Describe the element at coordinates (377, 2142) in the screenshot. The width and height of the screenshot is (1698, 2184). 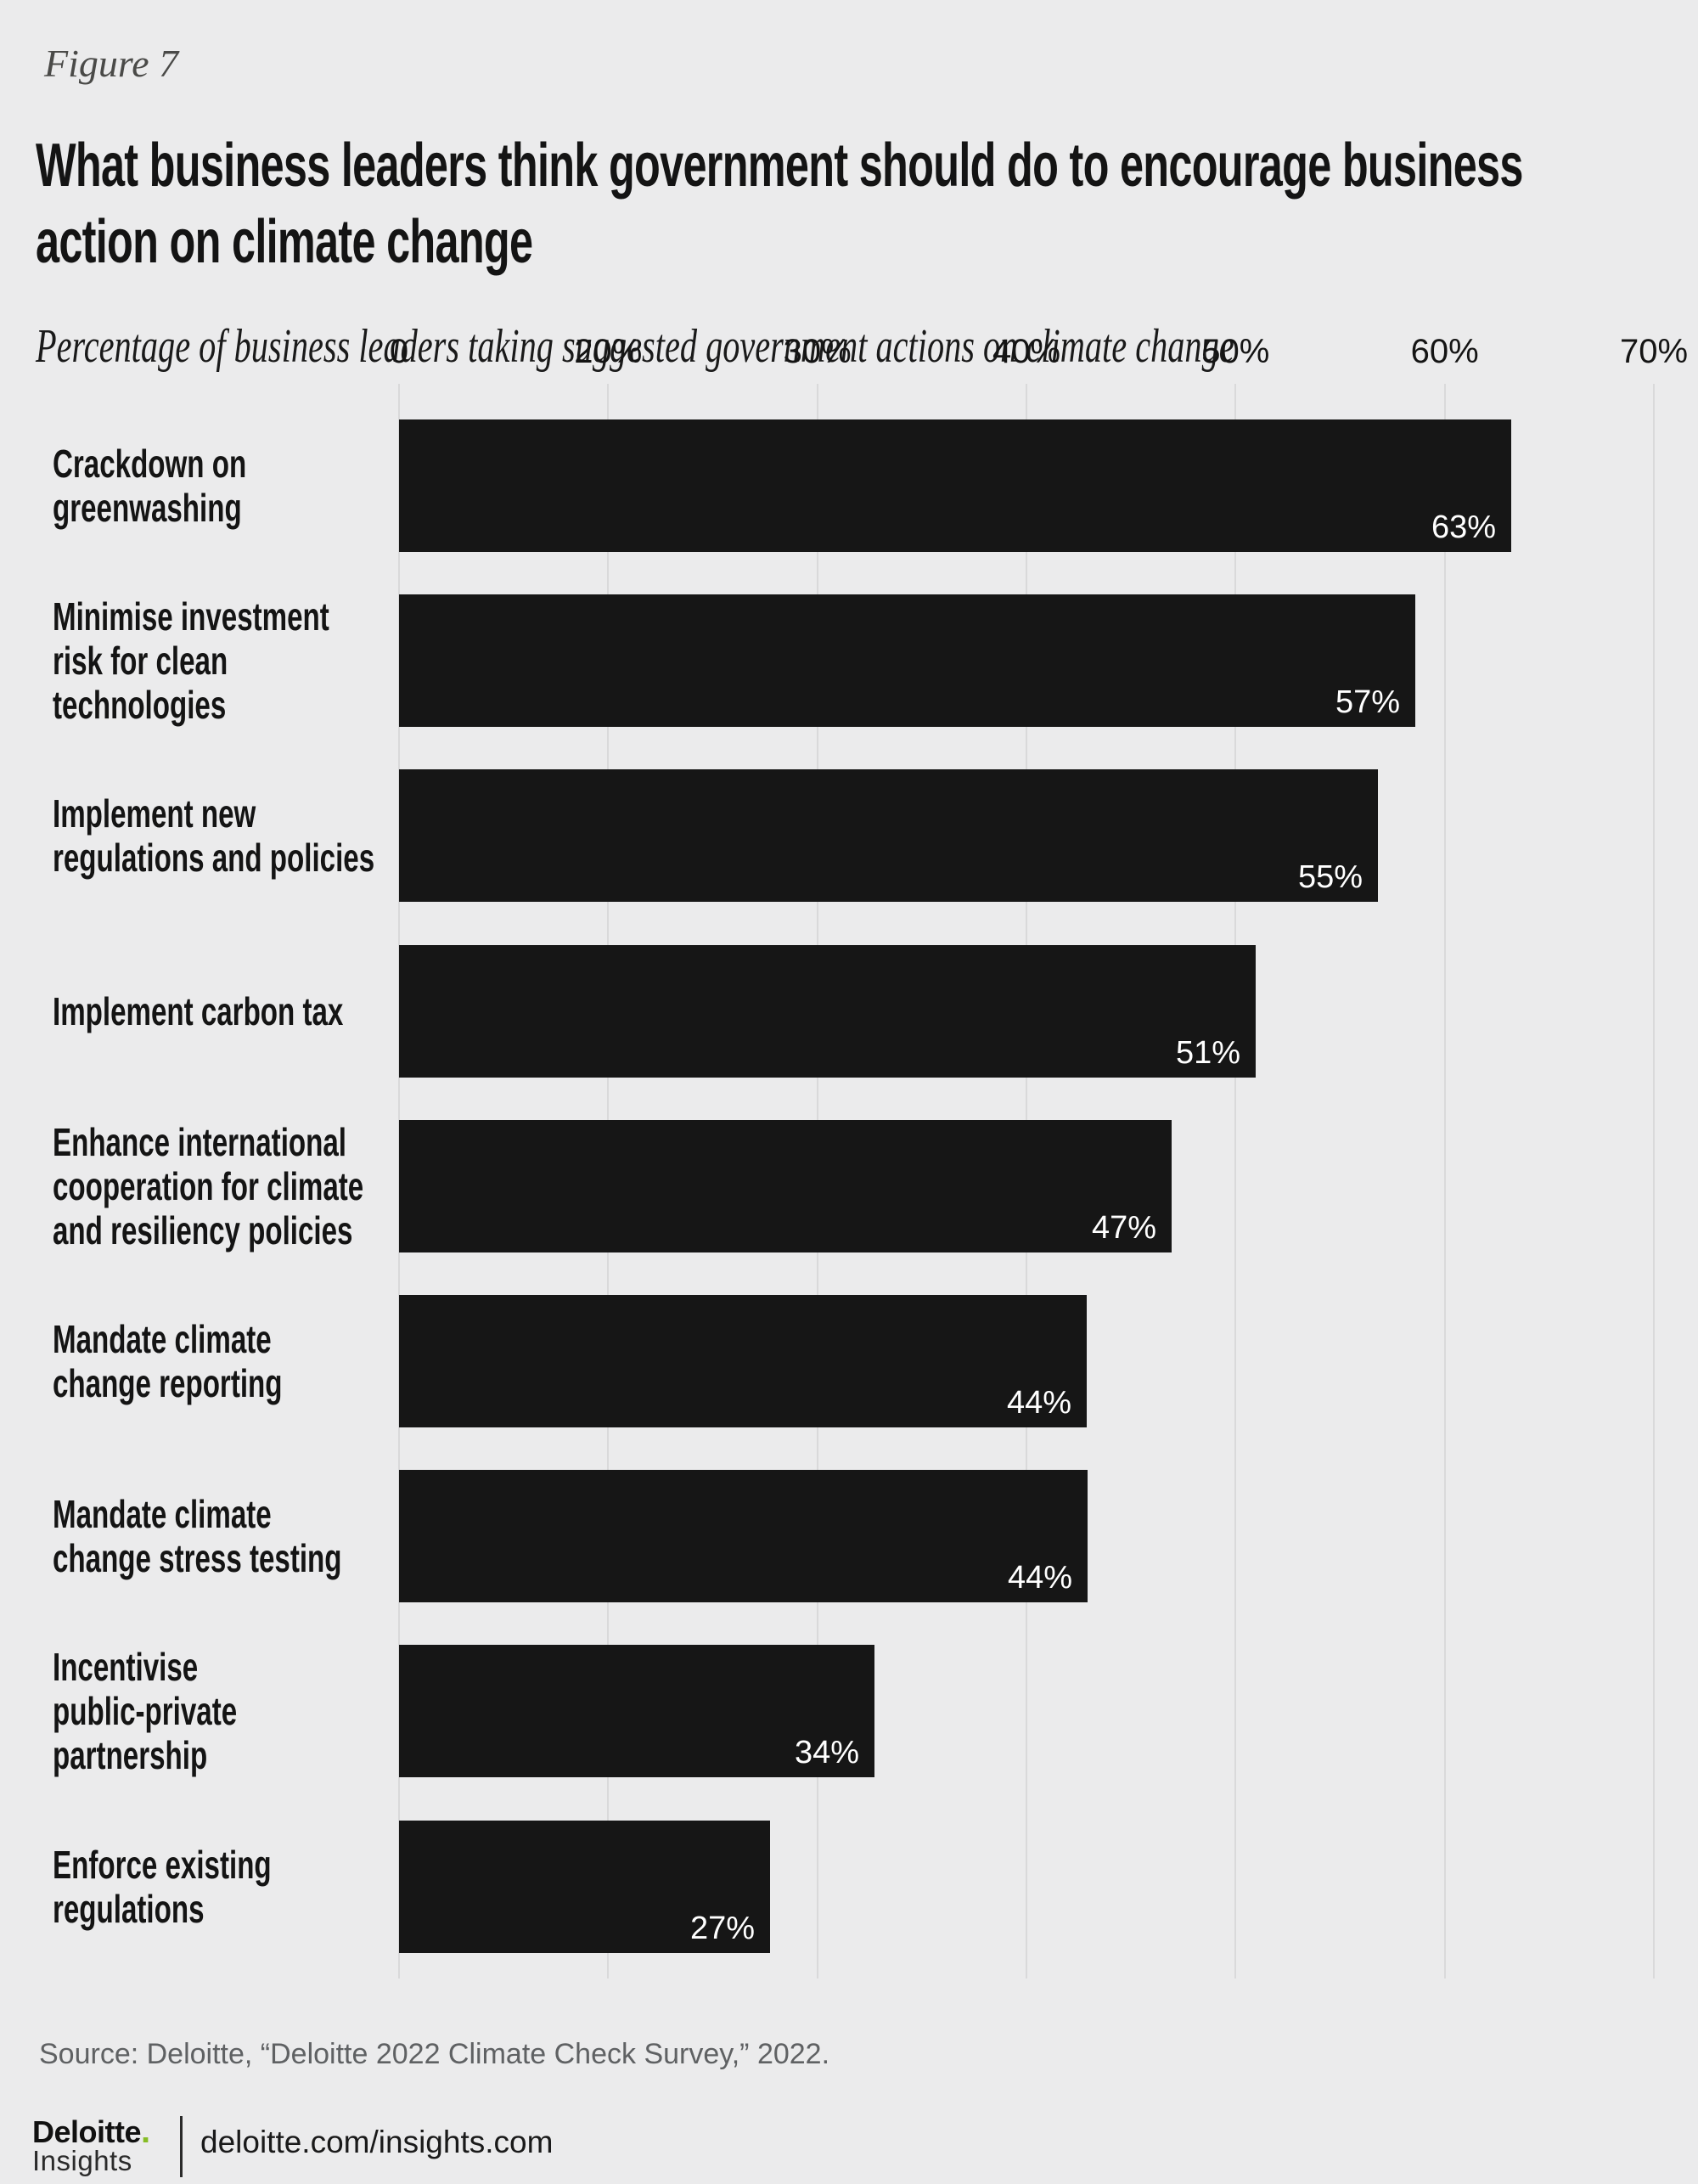
I see `footer-url: deloitte.com/insights.com` at that location.